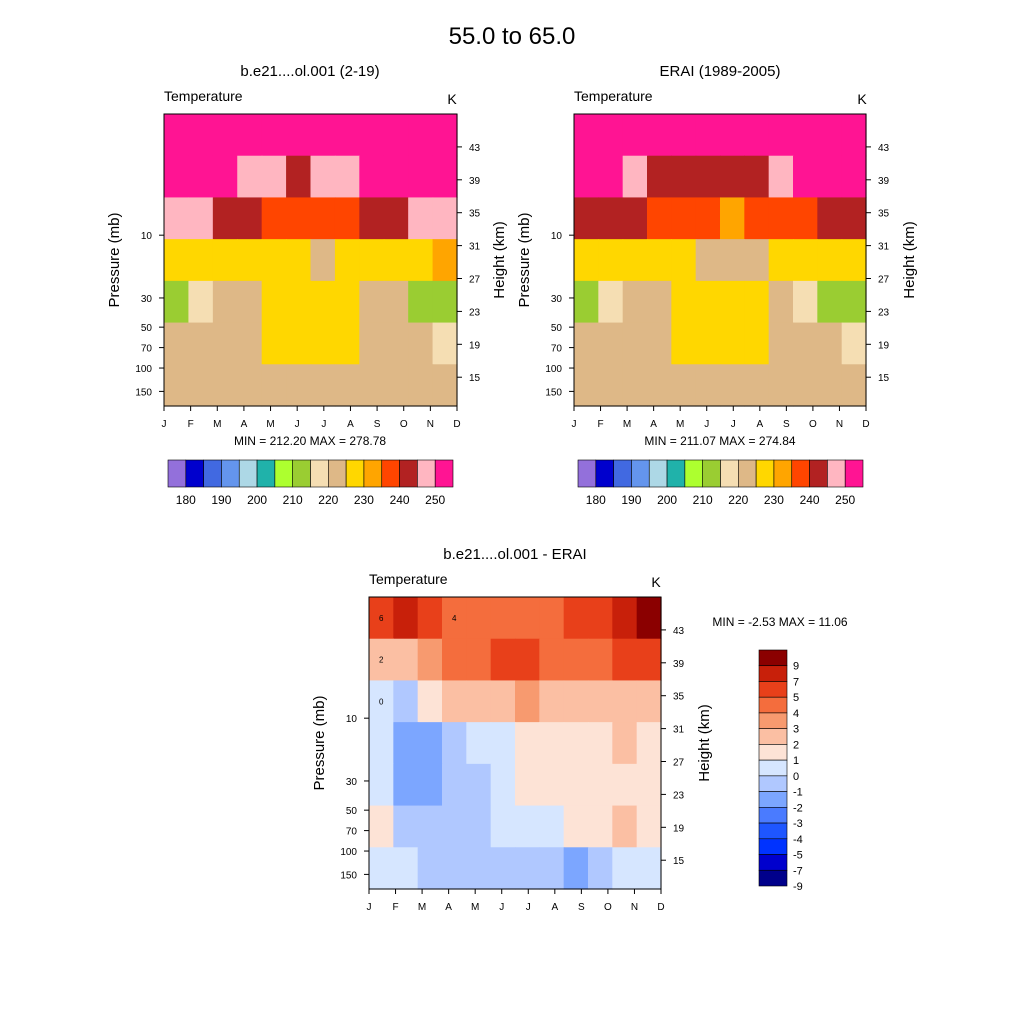 The width and height of the screenshot is (1024, 1024). Describe the element at coordinates (348, 875) in the screenshot. I see `y-tick-label: 150` at that location.